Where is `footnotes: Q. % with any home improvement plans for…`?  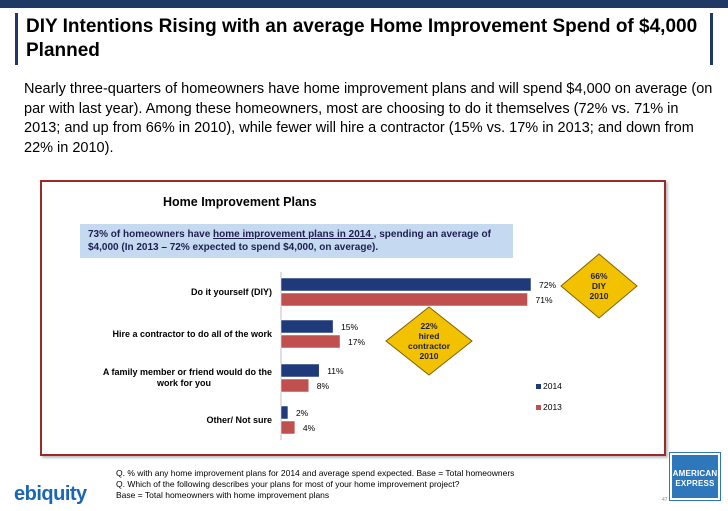 footnotes: Q. % with any home improvement plans for… is located at coordinates (376, 484).